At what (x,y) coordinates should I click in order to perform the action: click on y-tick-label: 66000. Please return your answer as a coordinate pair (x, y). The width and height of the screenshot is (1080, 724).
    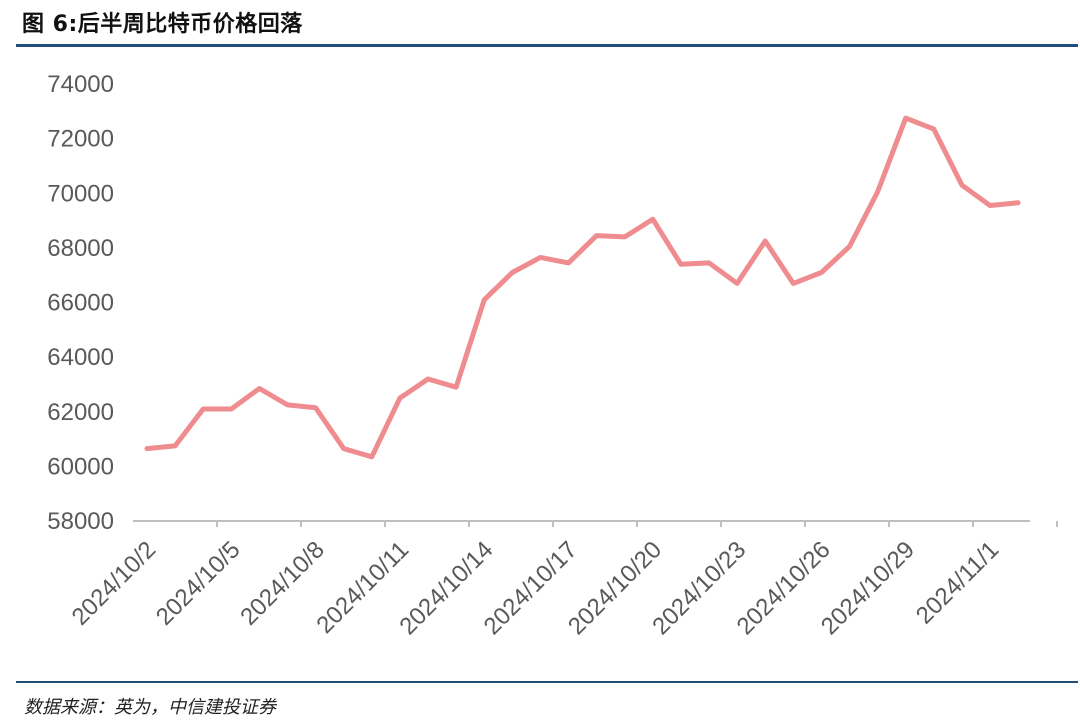
    Looking at the image, I should click on (80, 303).